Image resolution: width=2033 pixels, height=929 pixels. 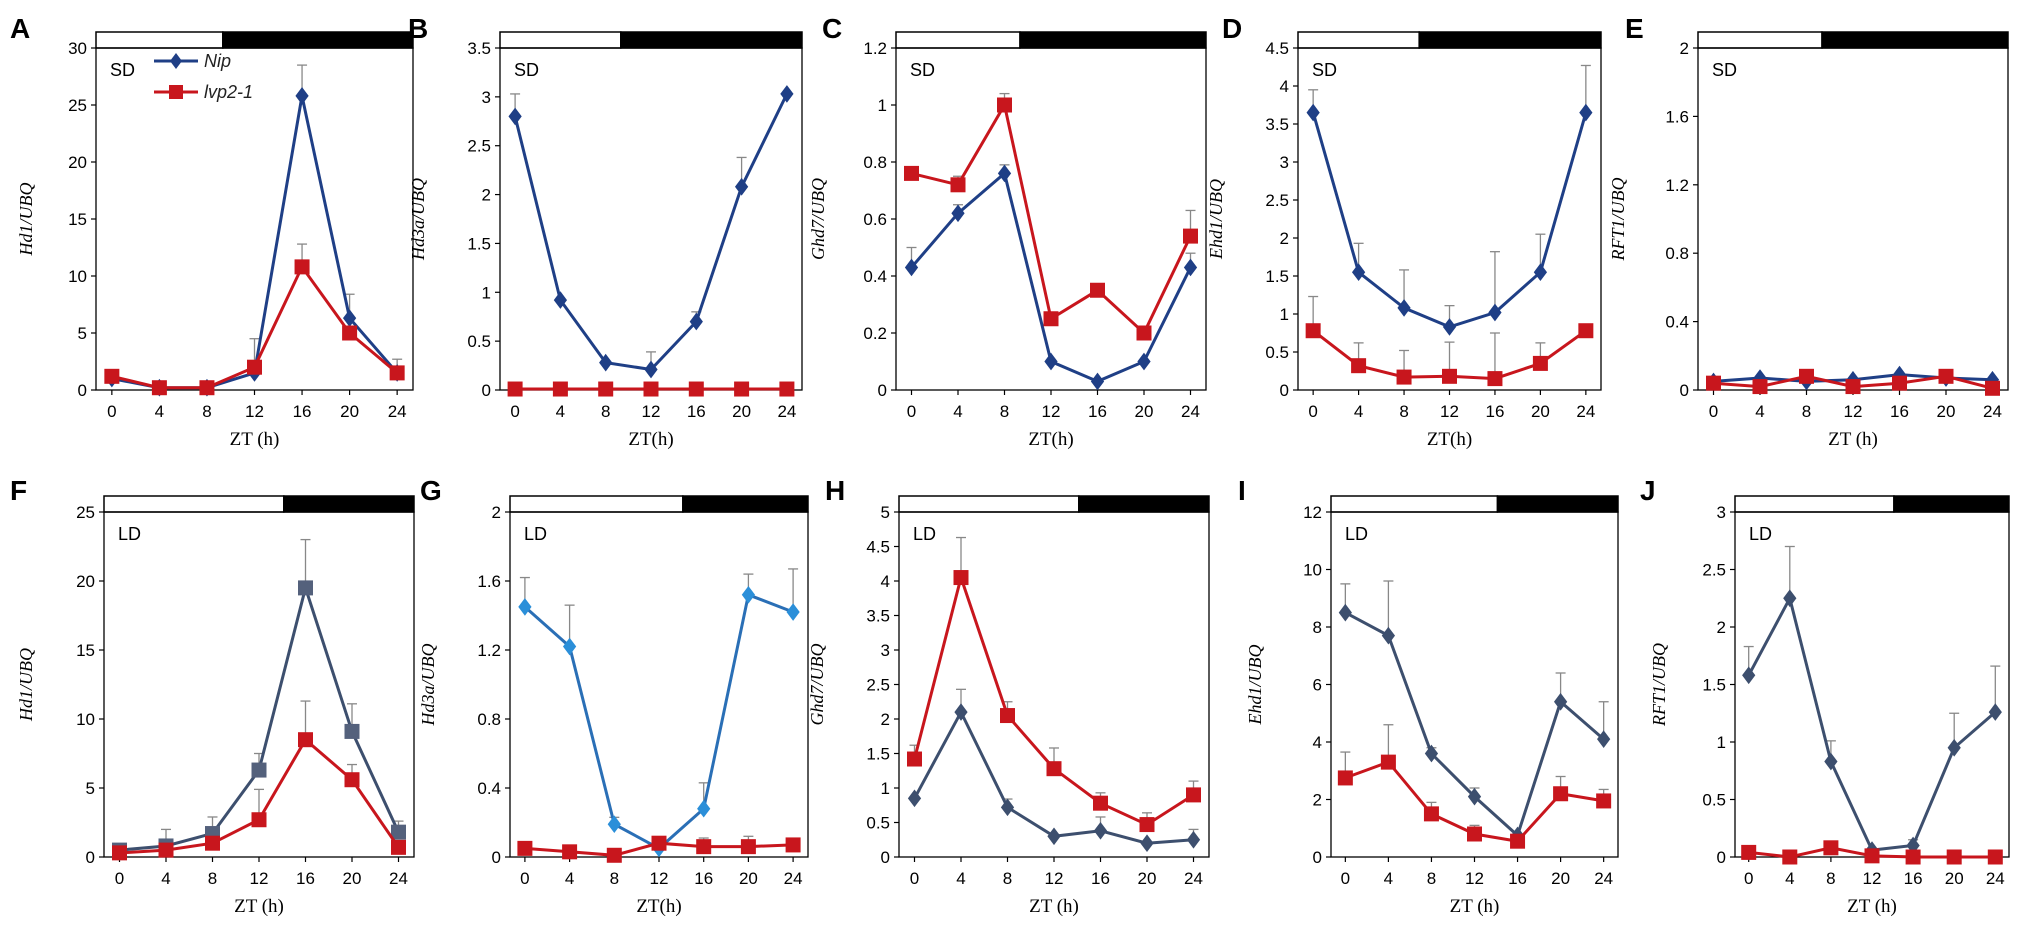 What do you see at coordinates (885, 788) in the screenshot?
I see `y-tick-label: 1` at bounding box center [885, 788].